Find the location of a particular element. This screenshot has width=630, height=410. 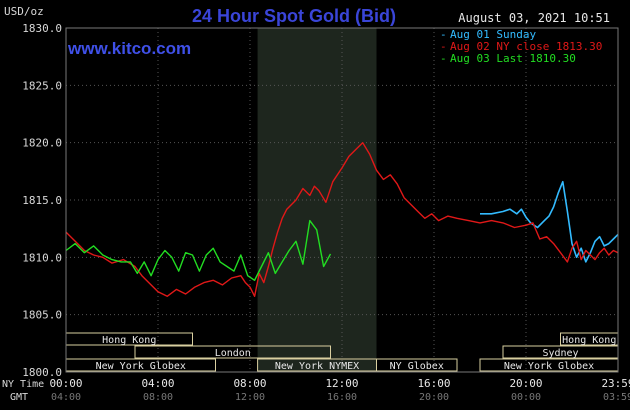

x-tick-ny: 00:00 is located at coordinates (65, 383).